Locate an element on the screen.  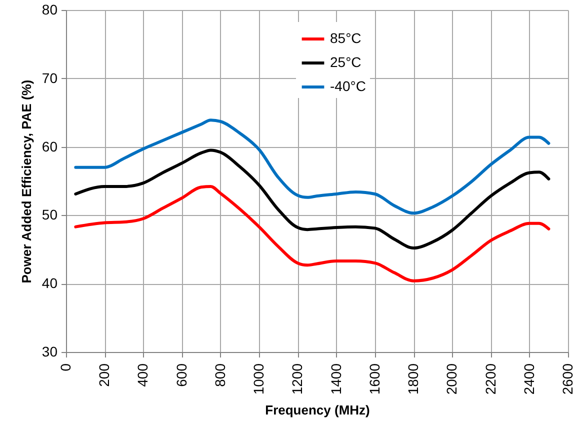
x-tick-label: 600 is located at coordinates (181, 375).